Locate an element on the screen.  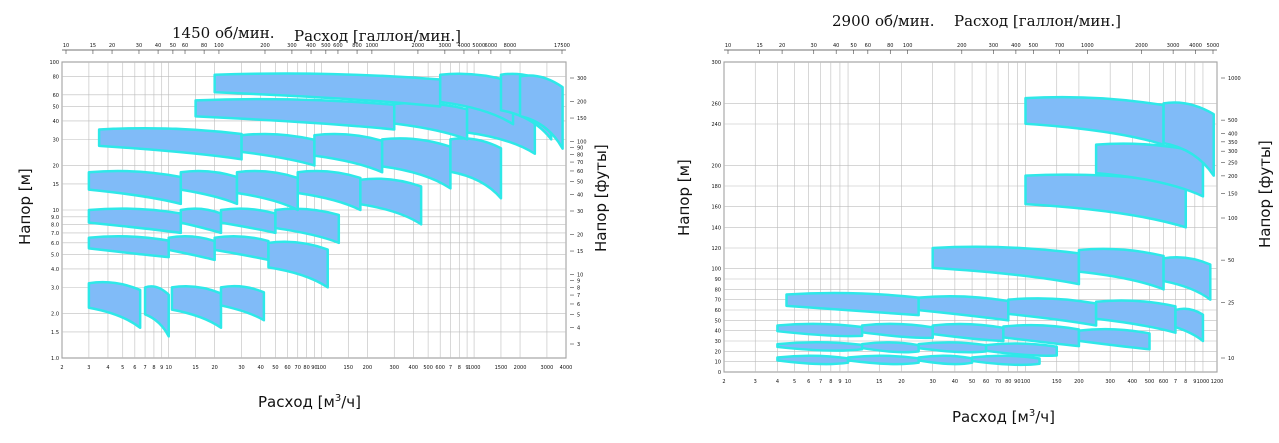
gpm-tick-label: 300 is located at coordinates (292, 46).